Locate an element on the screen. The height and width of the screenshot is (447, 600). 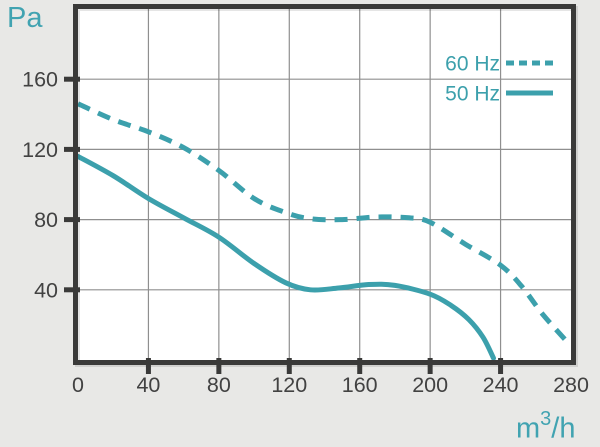
y-tick-label-120: 120 is located at coordinates (40, 150).